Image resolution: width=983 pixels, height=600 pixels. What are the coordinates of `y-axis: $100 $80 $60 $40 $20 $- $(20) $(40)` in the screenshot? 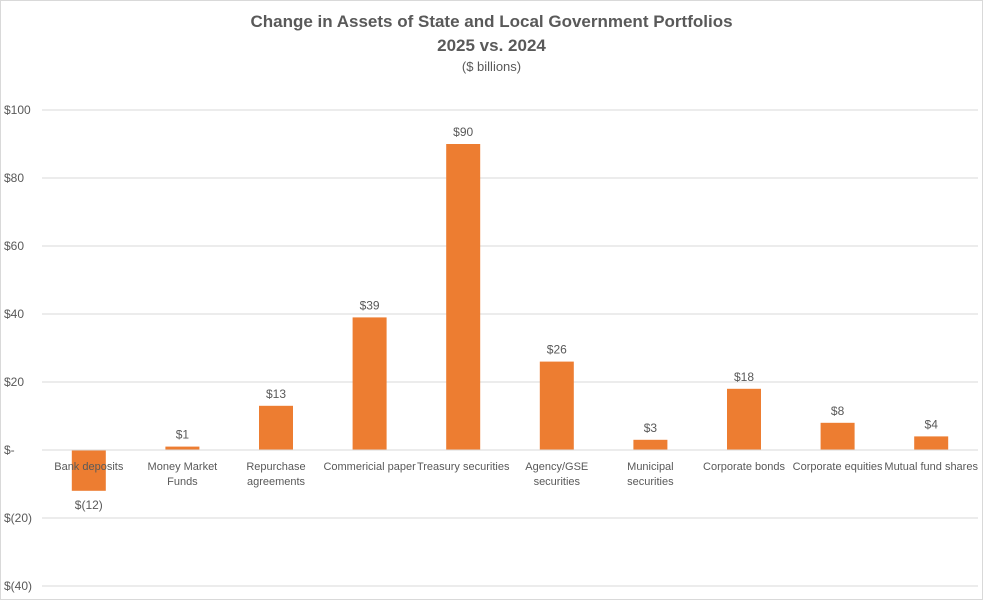 It's located at (18, 348).